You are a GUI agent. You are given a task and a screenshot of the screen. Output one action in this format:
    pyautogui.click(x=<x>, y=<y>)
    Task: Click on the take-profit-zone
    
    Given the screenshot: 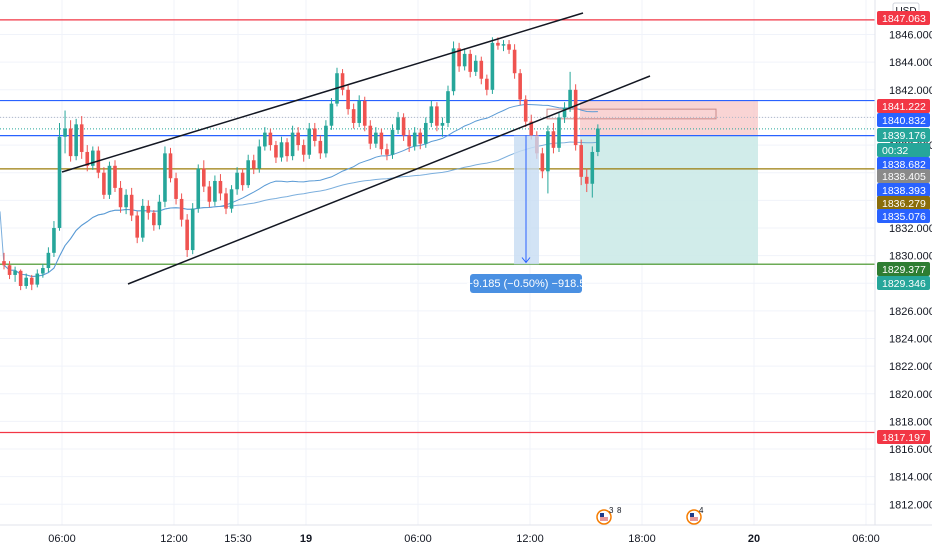 What is the action you would take?
    pyautogui.click(x=669, y=200)
    